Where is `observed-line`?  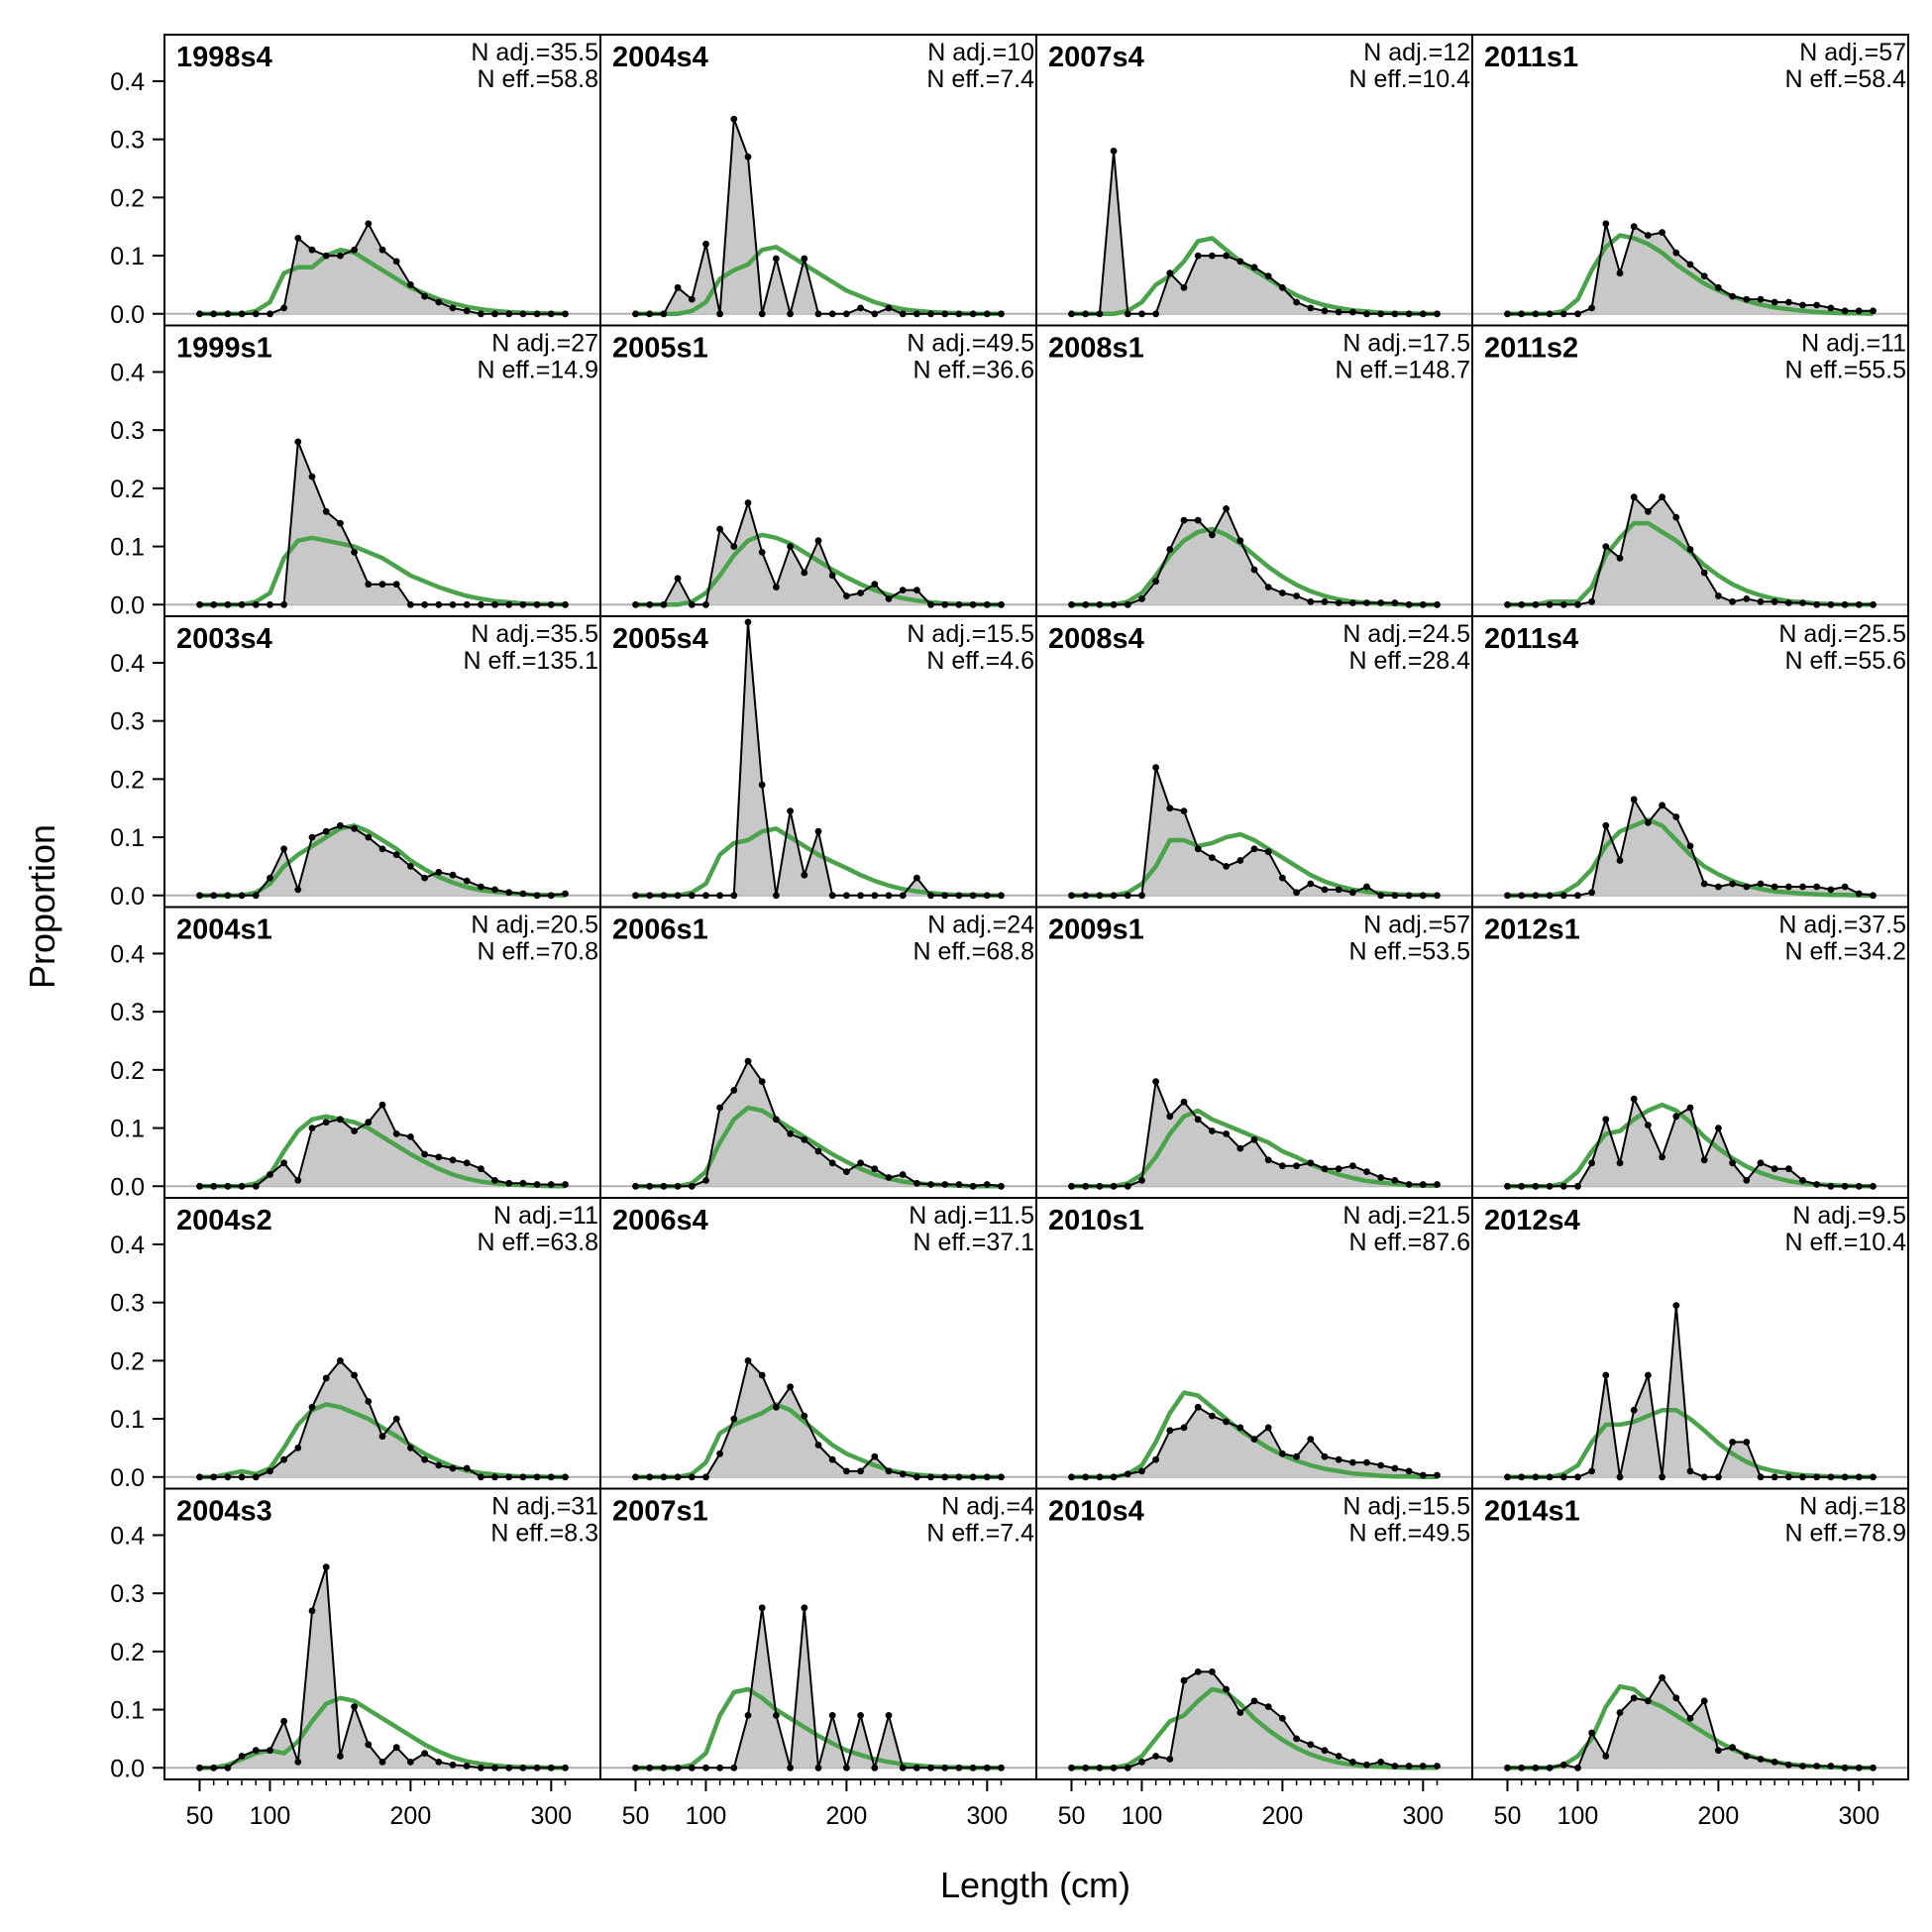 observed-line is located at coordinates (382, 1667).